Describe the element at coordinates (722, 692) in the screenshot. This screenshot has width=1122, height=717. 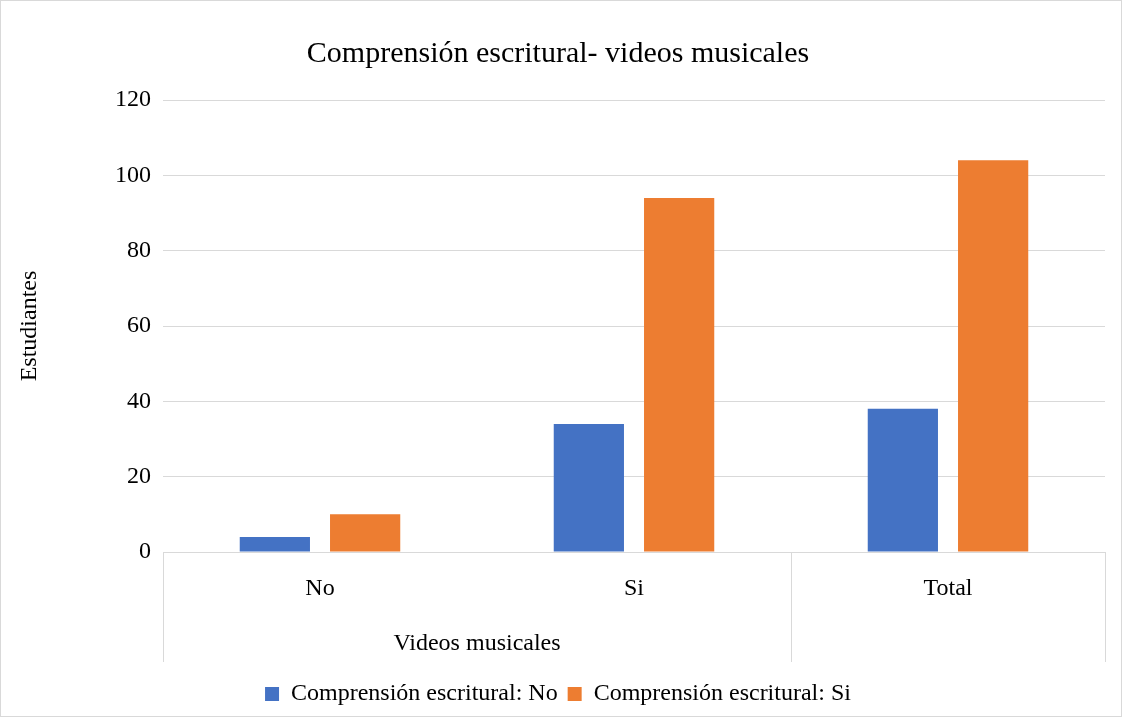
I see `legend-label: Comprensión escritural: Si` at that location.